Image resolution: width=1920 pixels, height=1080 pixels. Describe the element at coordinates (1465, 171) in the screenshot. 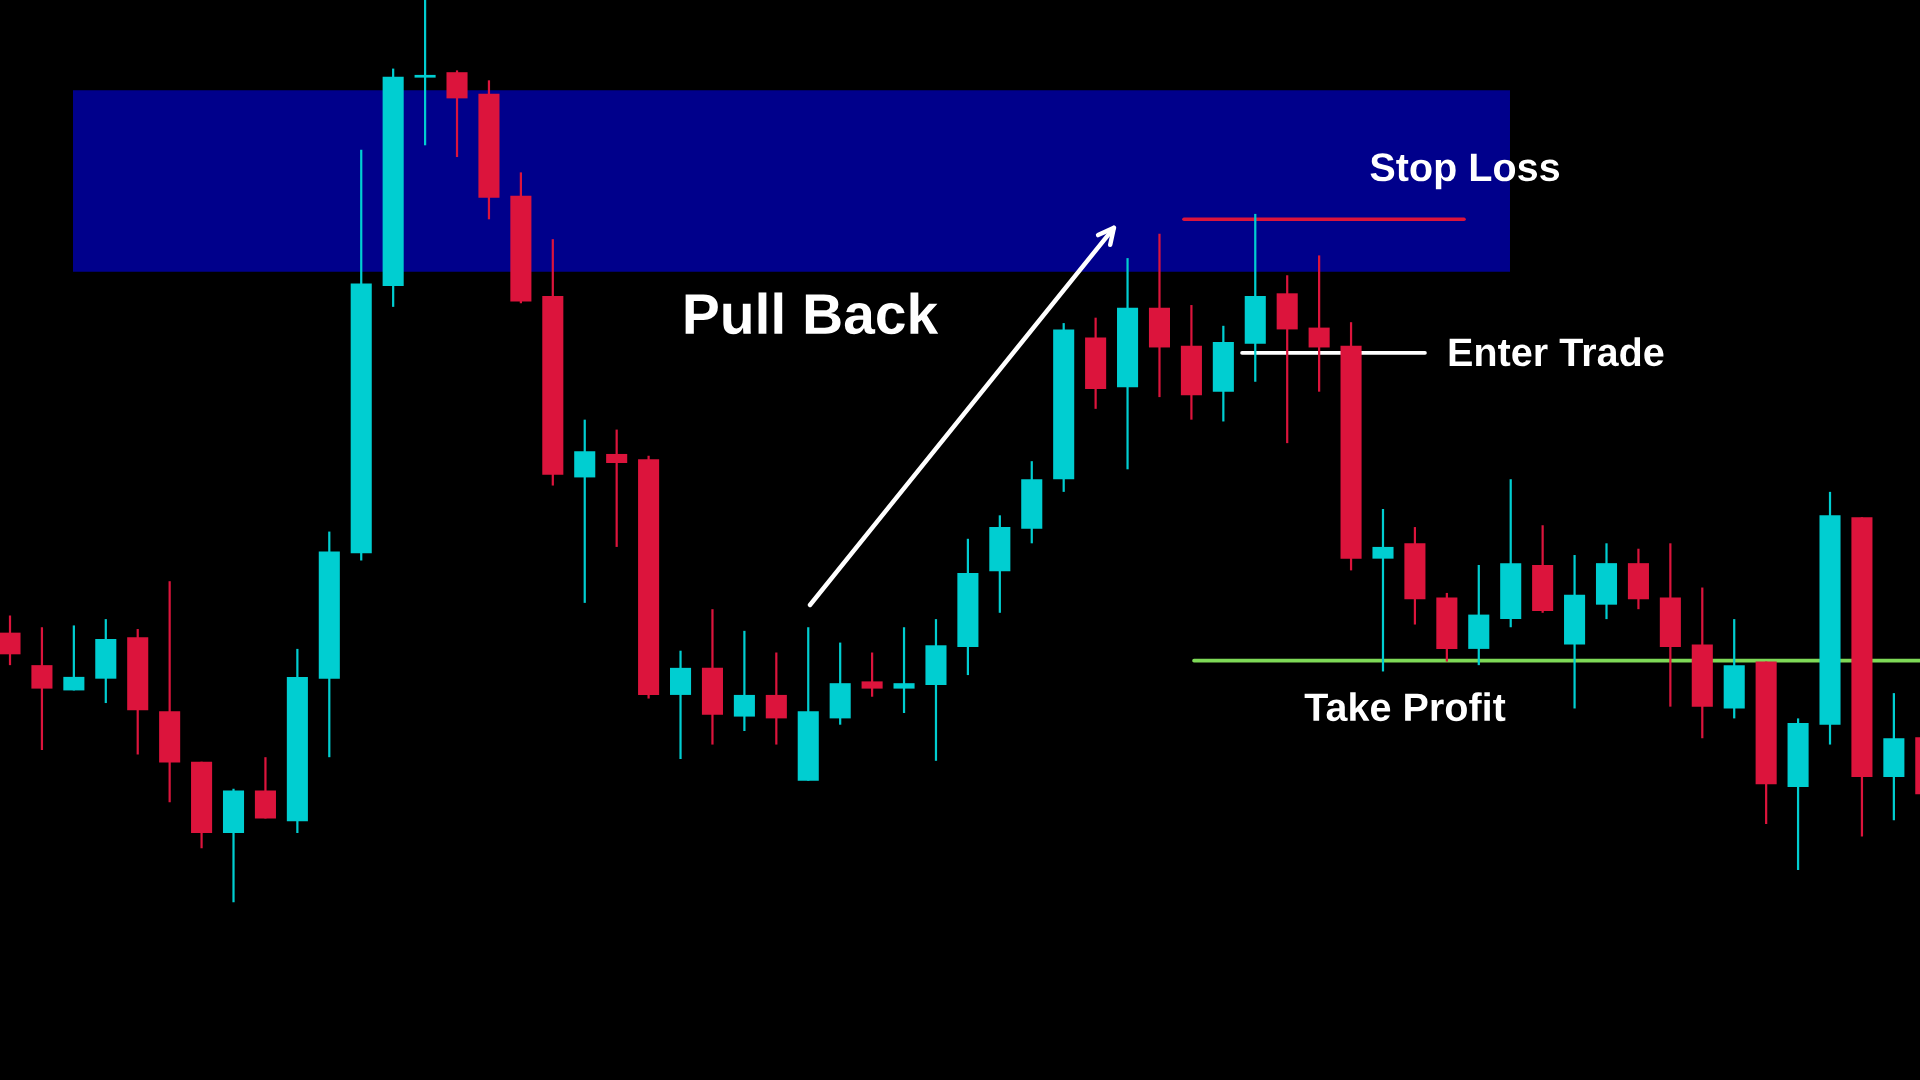

I see `ref-line-label: Stop Loss` at that location.